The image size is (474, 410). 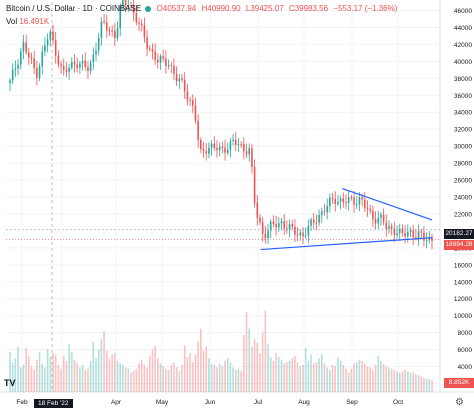 I want to click on tradingview-logo: TV, so click(x=10, y=383).